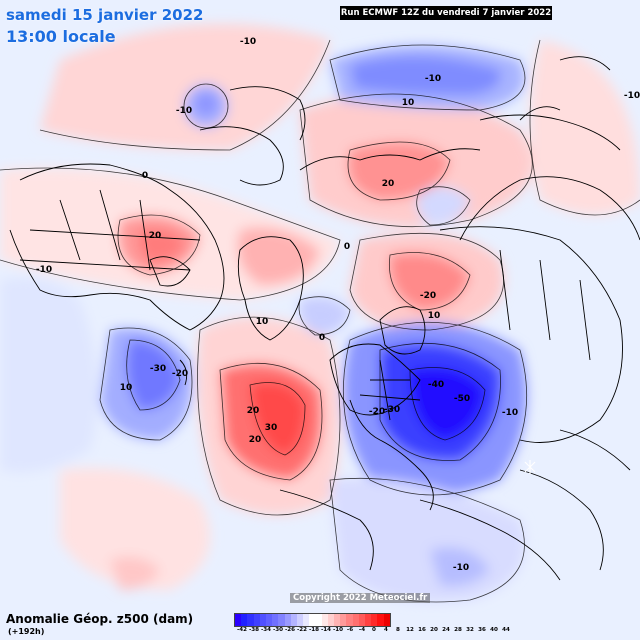 This screenshot has width=640, height=640. I want to click on legend-tick-label: -22, so click(302, 630).